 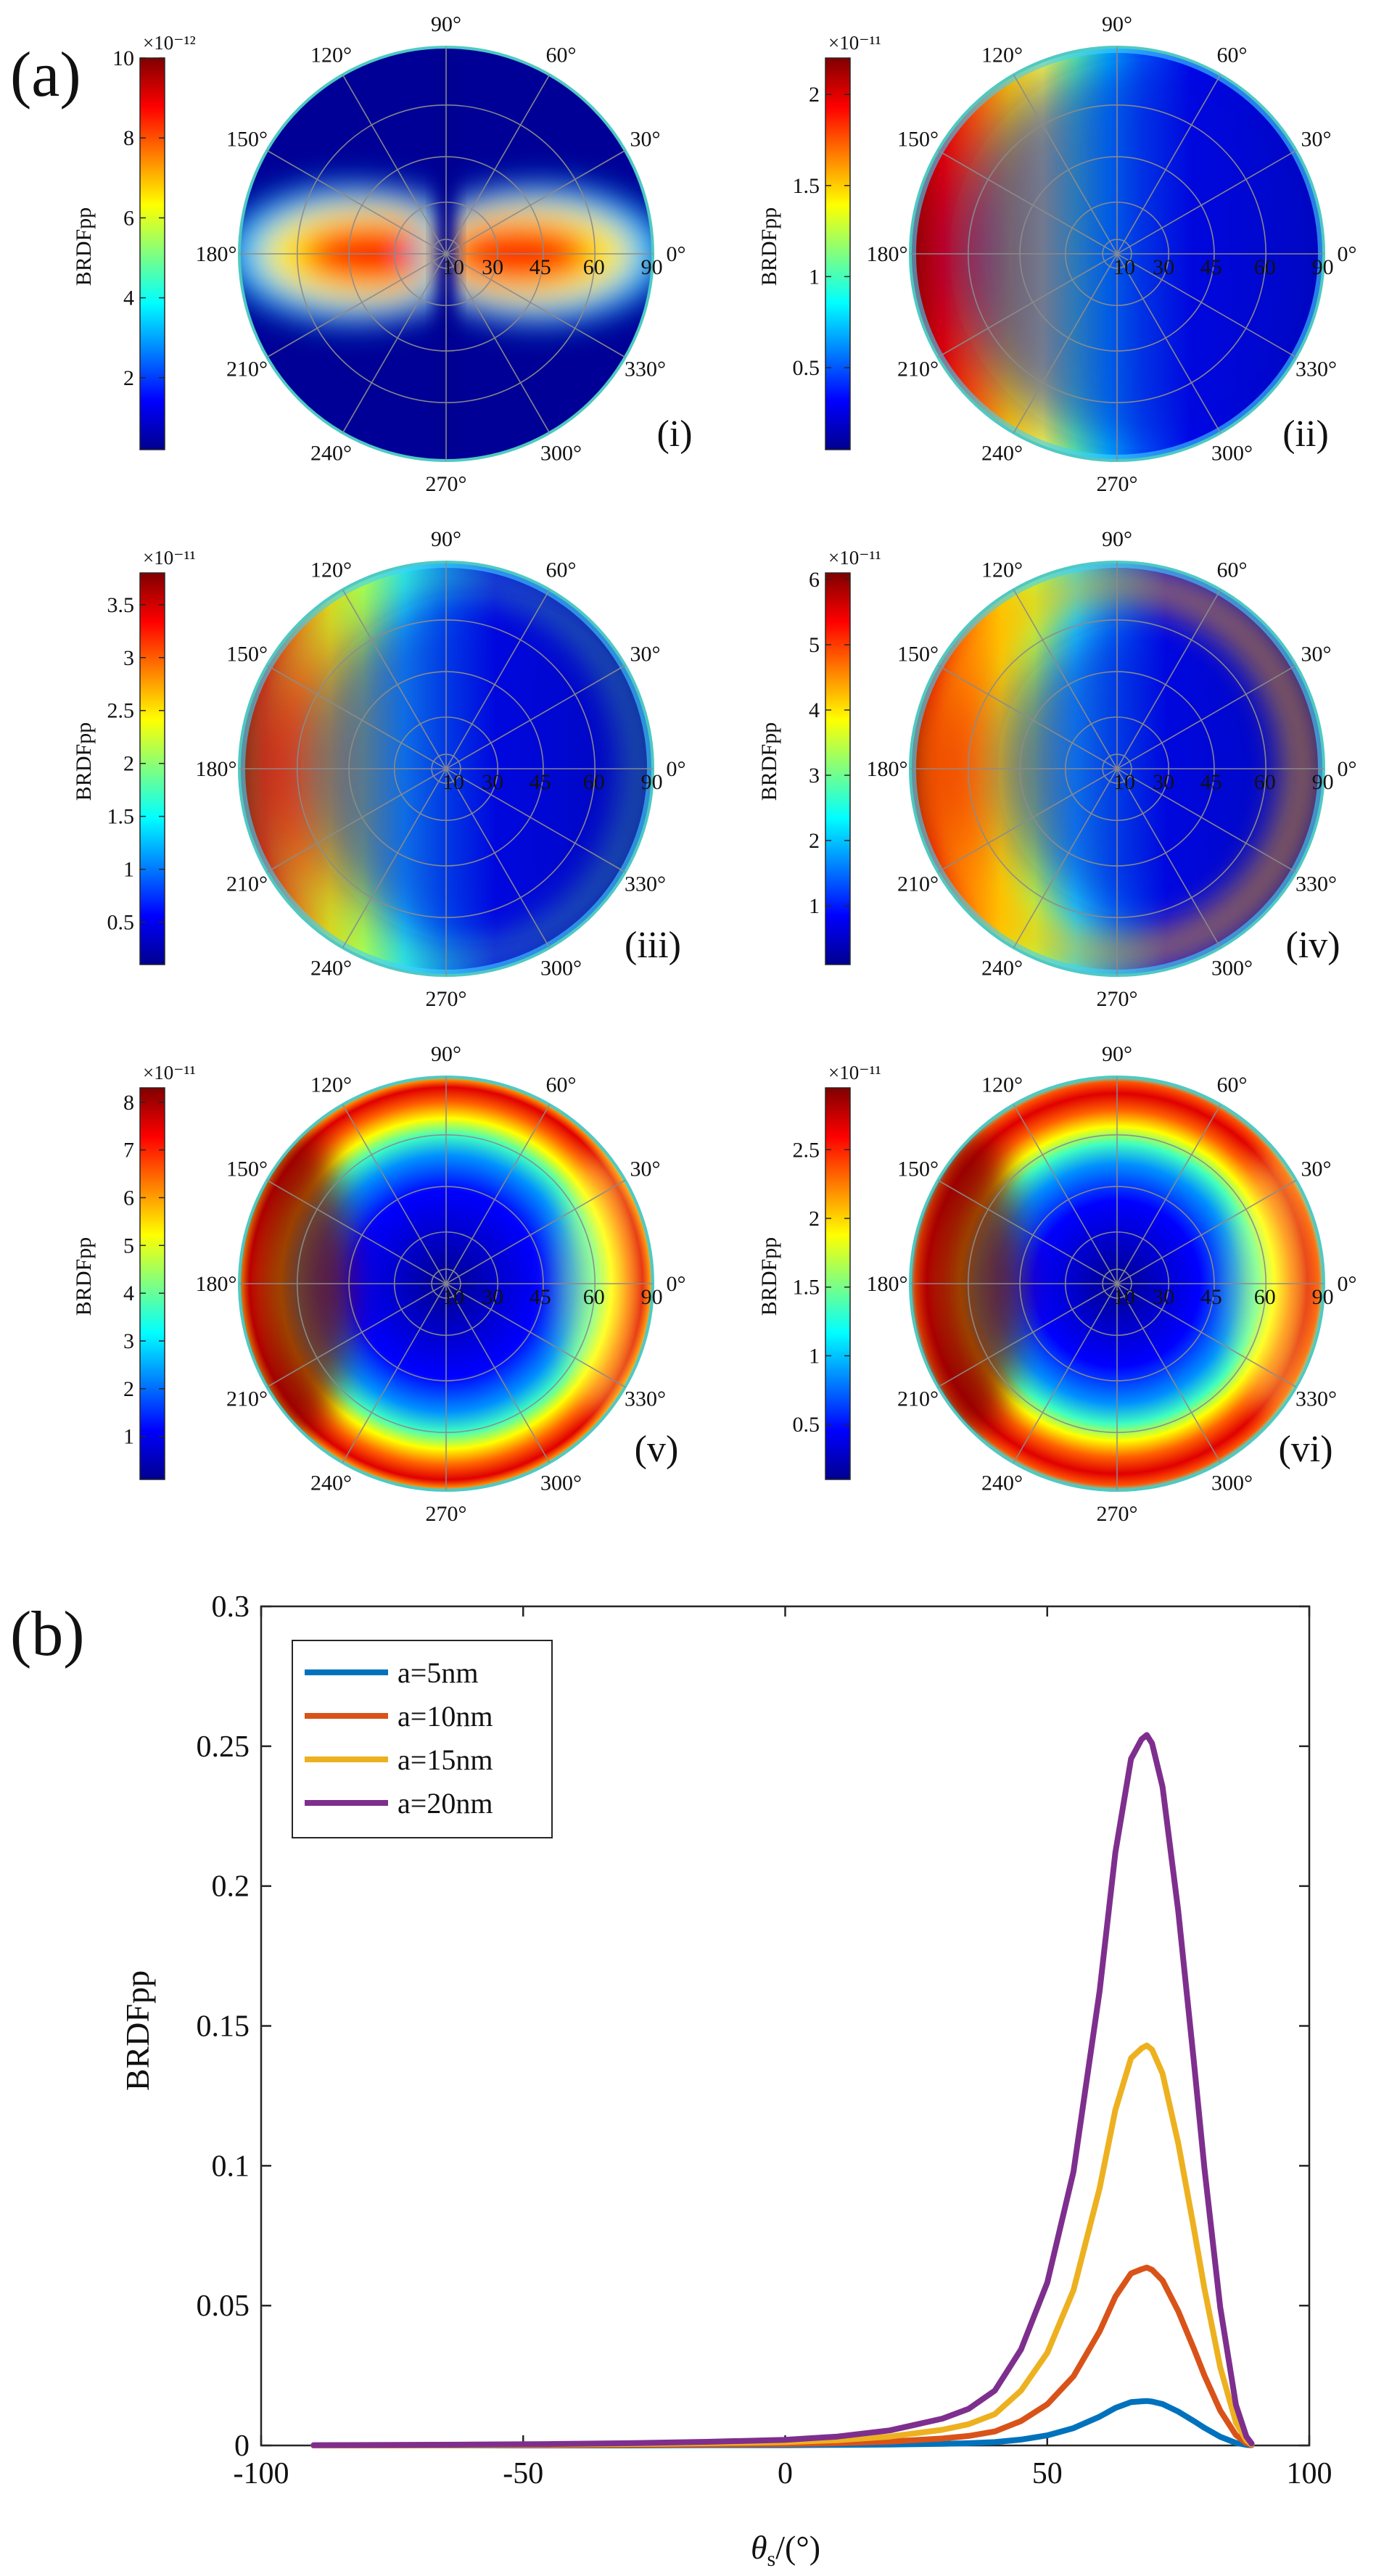 I want to click on y-tick-label: 0.15, so click(x=223, y=2027).